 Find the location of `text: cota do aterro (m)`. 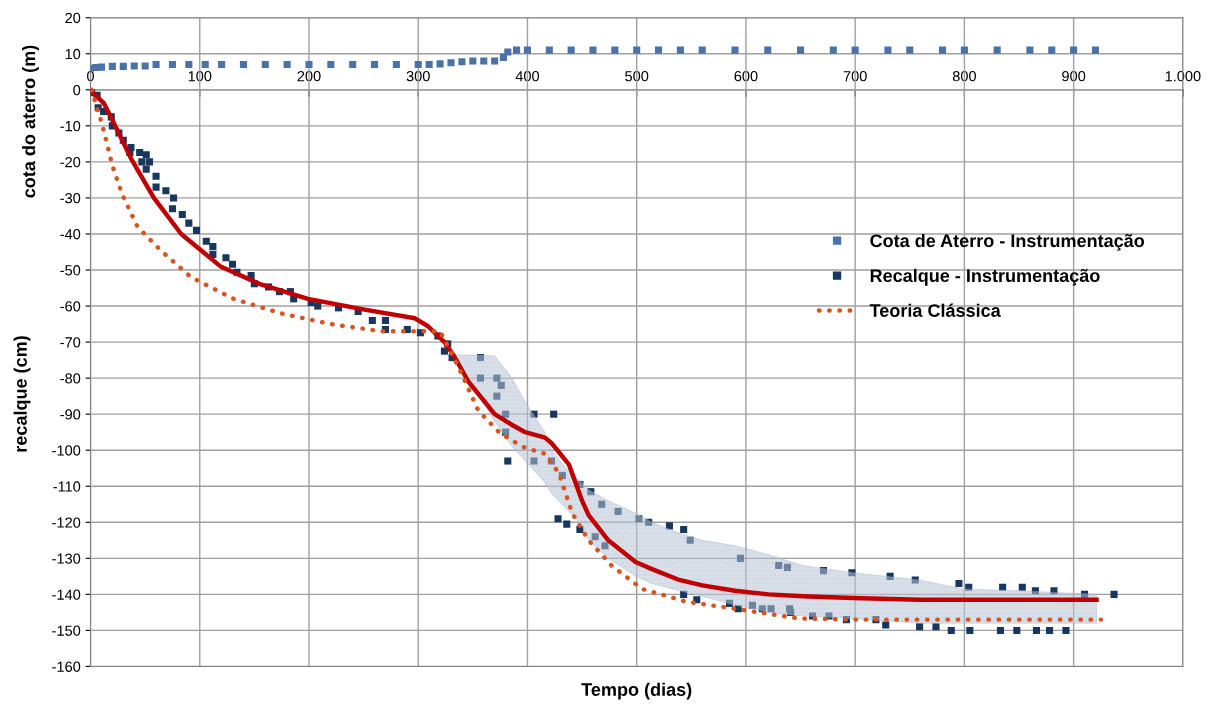

text: cota do aterro (m) is located at coordinates (30, 121).